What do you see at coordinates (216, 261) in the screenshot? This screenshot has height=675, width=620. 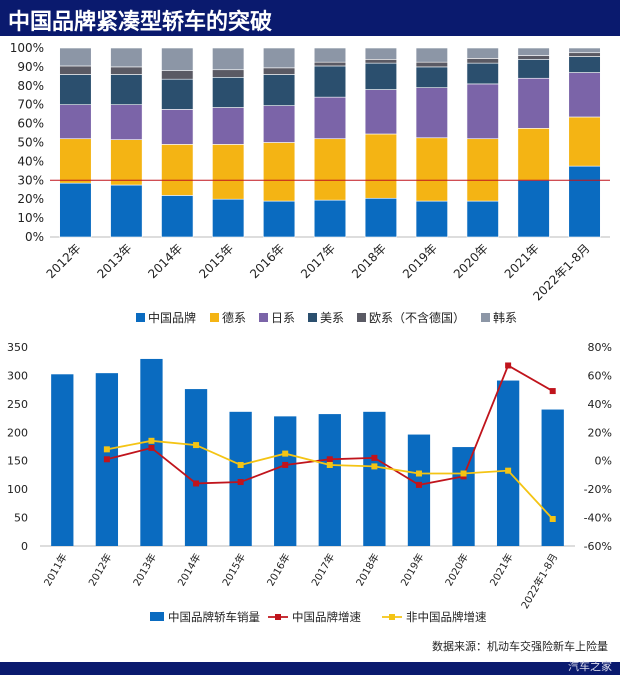 I see `x-tick-label: 2015年` at bounding box center [216, 261].